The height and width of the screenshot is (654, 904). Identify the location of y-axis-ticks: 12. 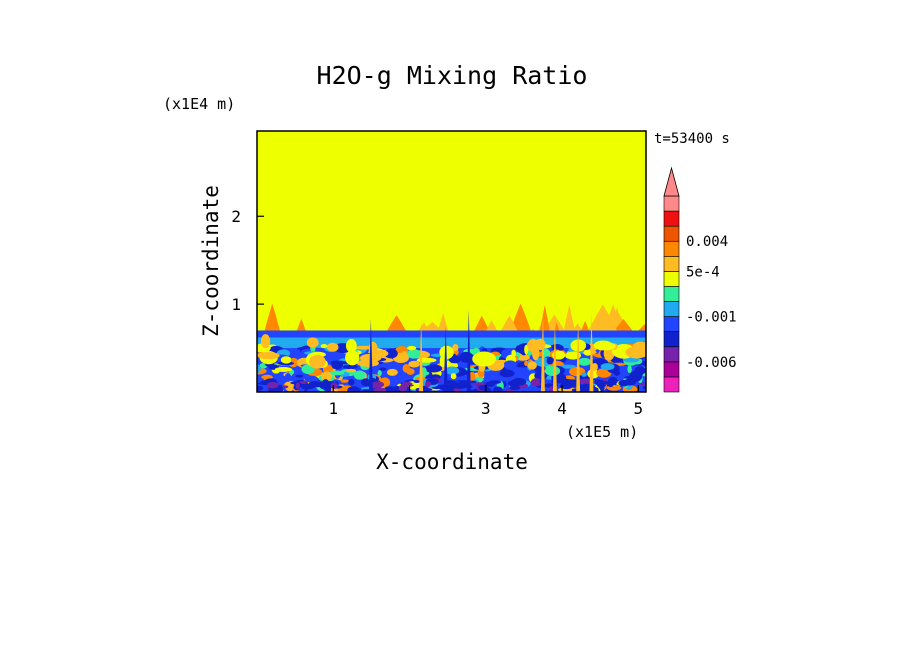
(247, 260).